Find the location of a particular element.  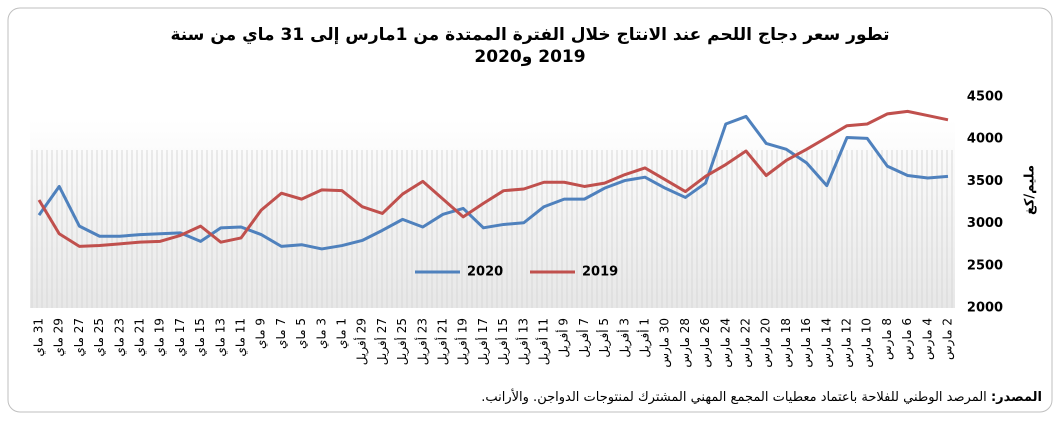

y-tick-label: 3000 is located at coordinates (985, 223).